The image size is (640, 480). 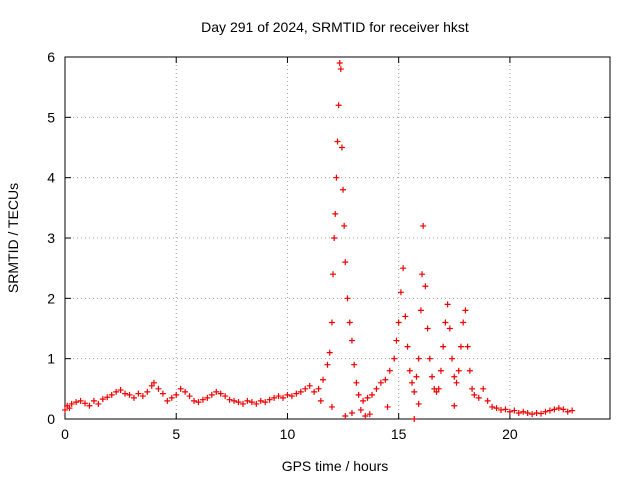 I want to click on y-tick-label: 3, so click(x=51, y=238).